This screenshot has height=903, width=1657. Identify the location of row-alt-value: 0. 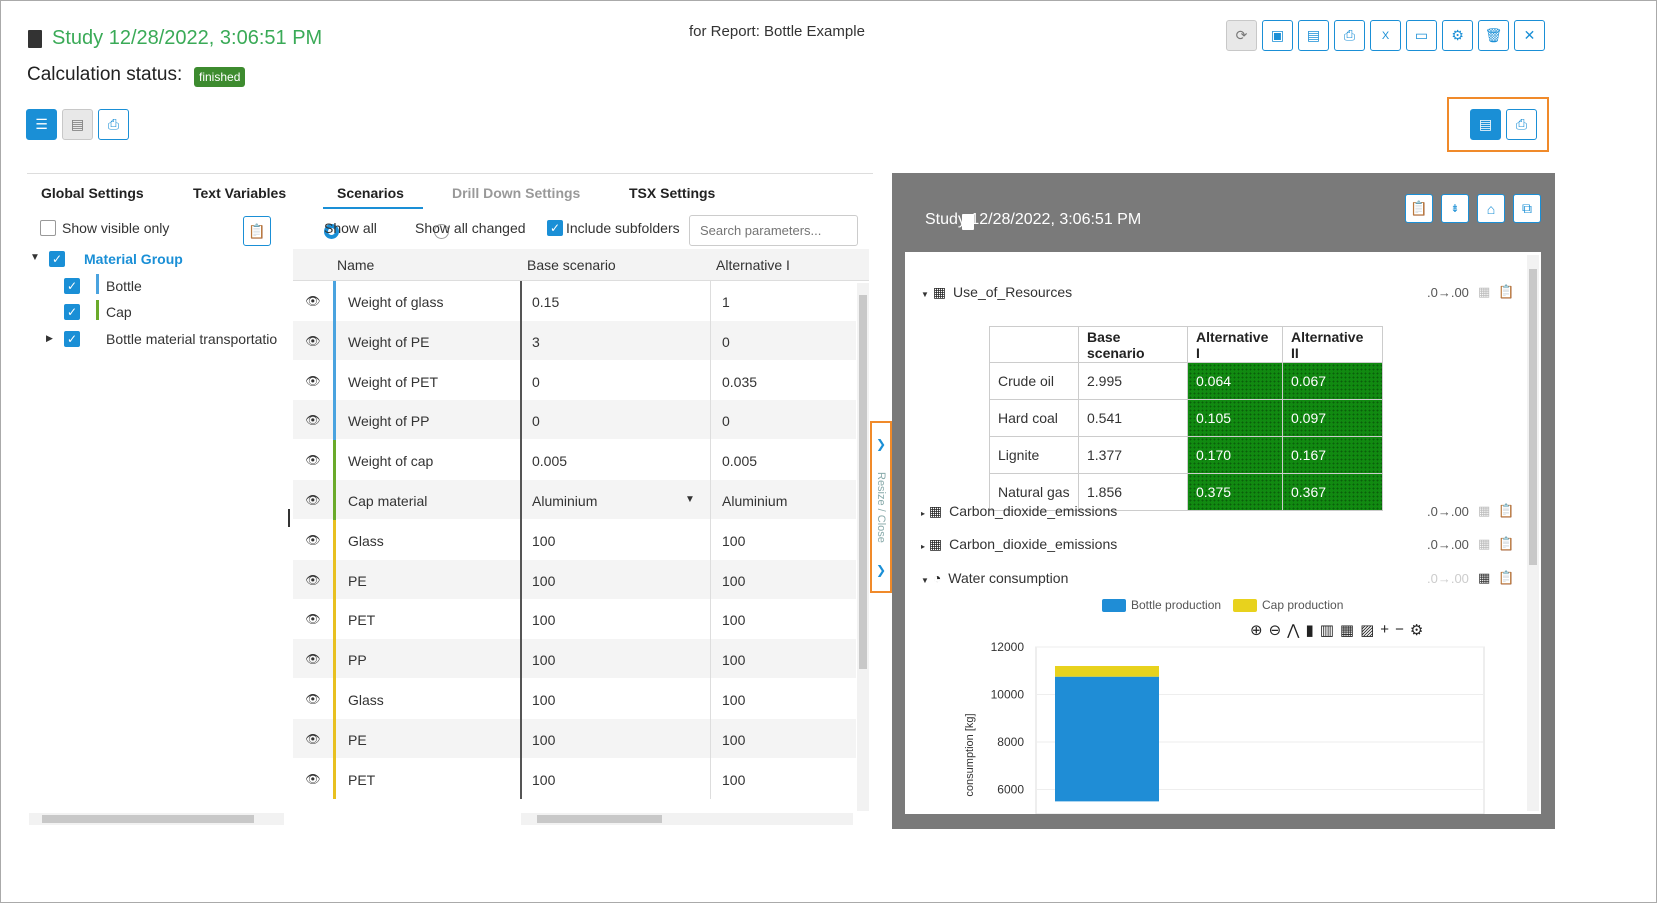
(726, 341).